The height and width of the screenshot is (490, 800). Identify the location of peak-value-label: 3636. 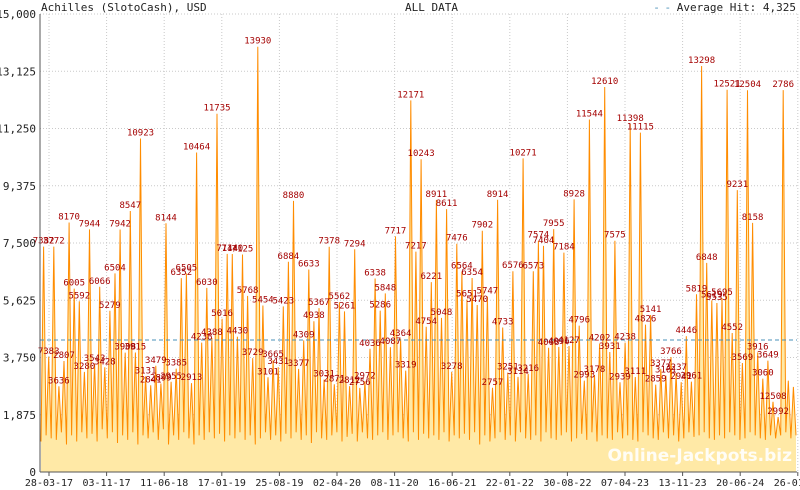
(59, 381).